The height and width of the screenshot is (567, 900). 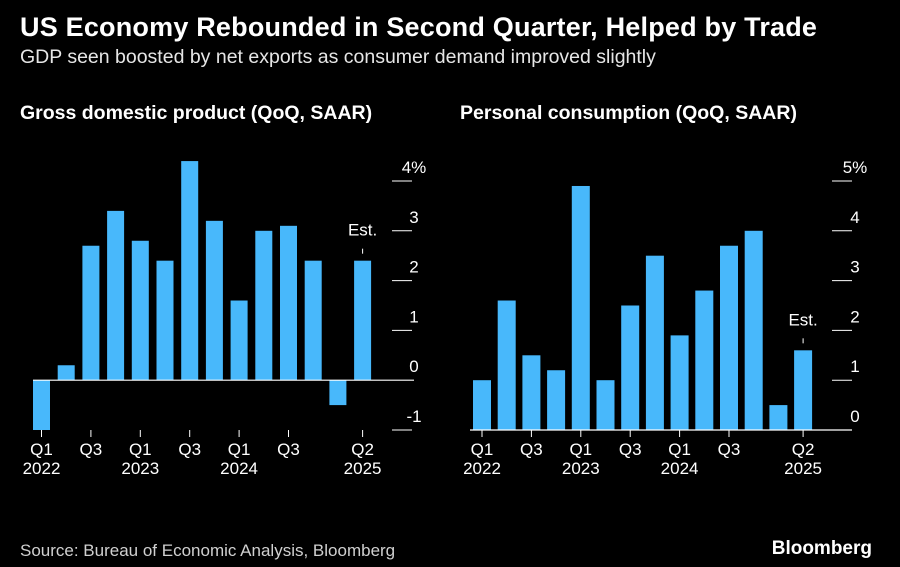 I want to click on consumption-y-tick-label: 2, so click(x=854, y=316).